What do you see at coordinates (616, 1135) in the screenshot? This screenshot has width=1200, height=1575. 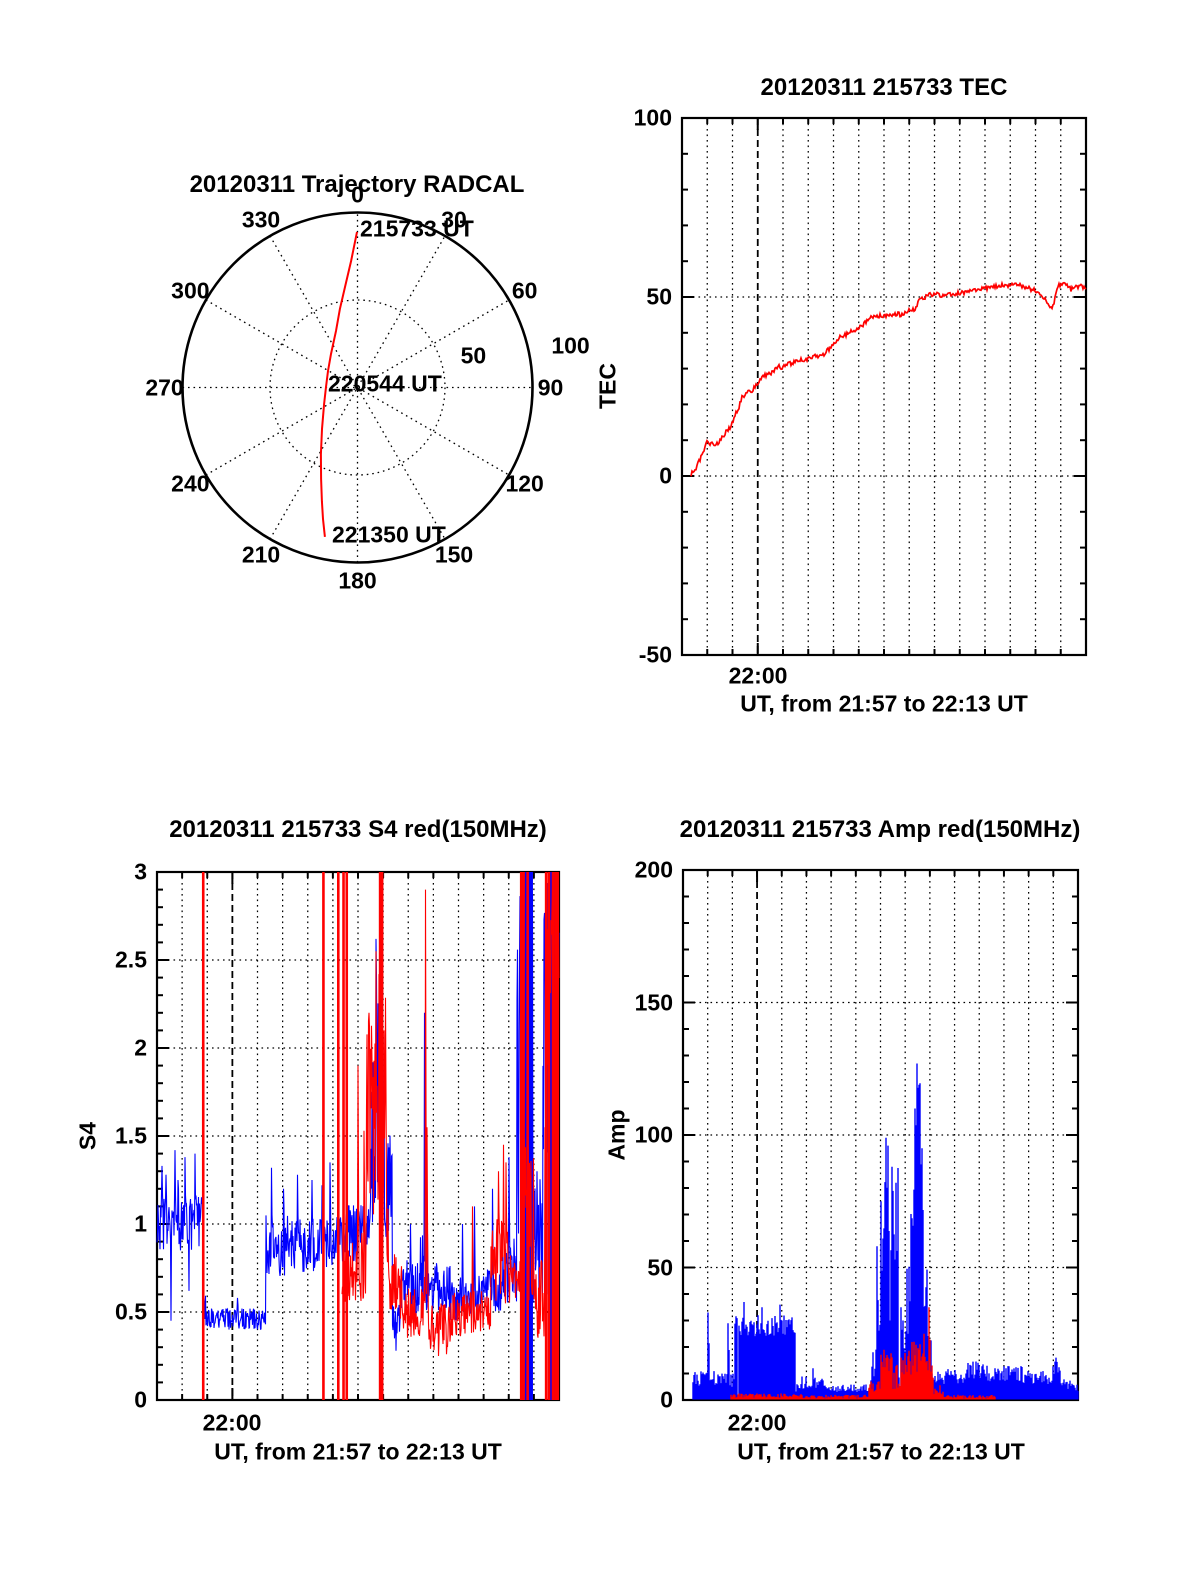 I see `amp-y-axis-label: Amp` at bounding box center [616, 1135].